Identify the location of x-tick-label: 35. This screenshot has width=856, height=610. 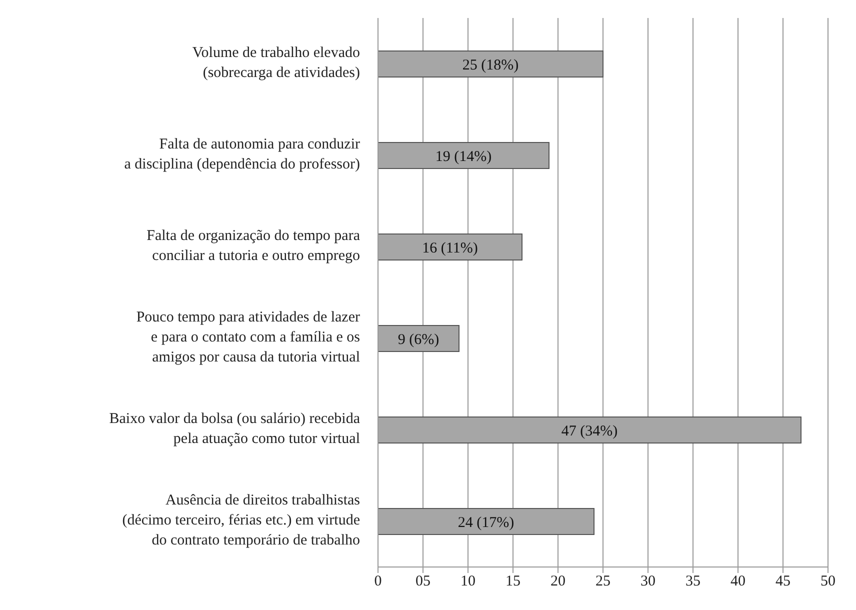
(693, 582).